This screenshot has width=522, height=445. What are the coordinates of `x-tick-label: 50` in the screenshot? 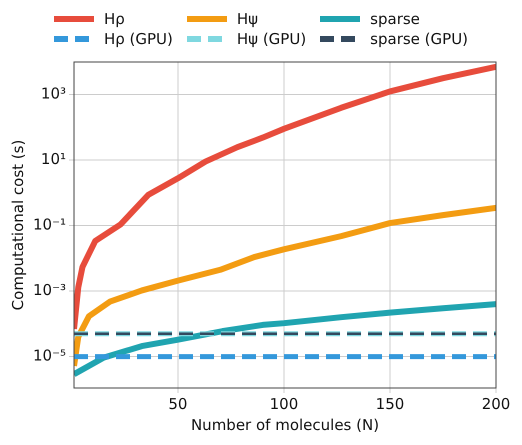 It's located at (178, 403).